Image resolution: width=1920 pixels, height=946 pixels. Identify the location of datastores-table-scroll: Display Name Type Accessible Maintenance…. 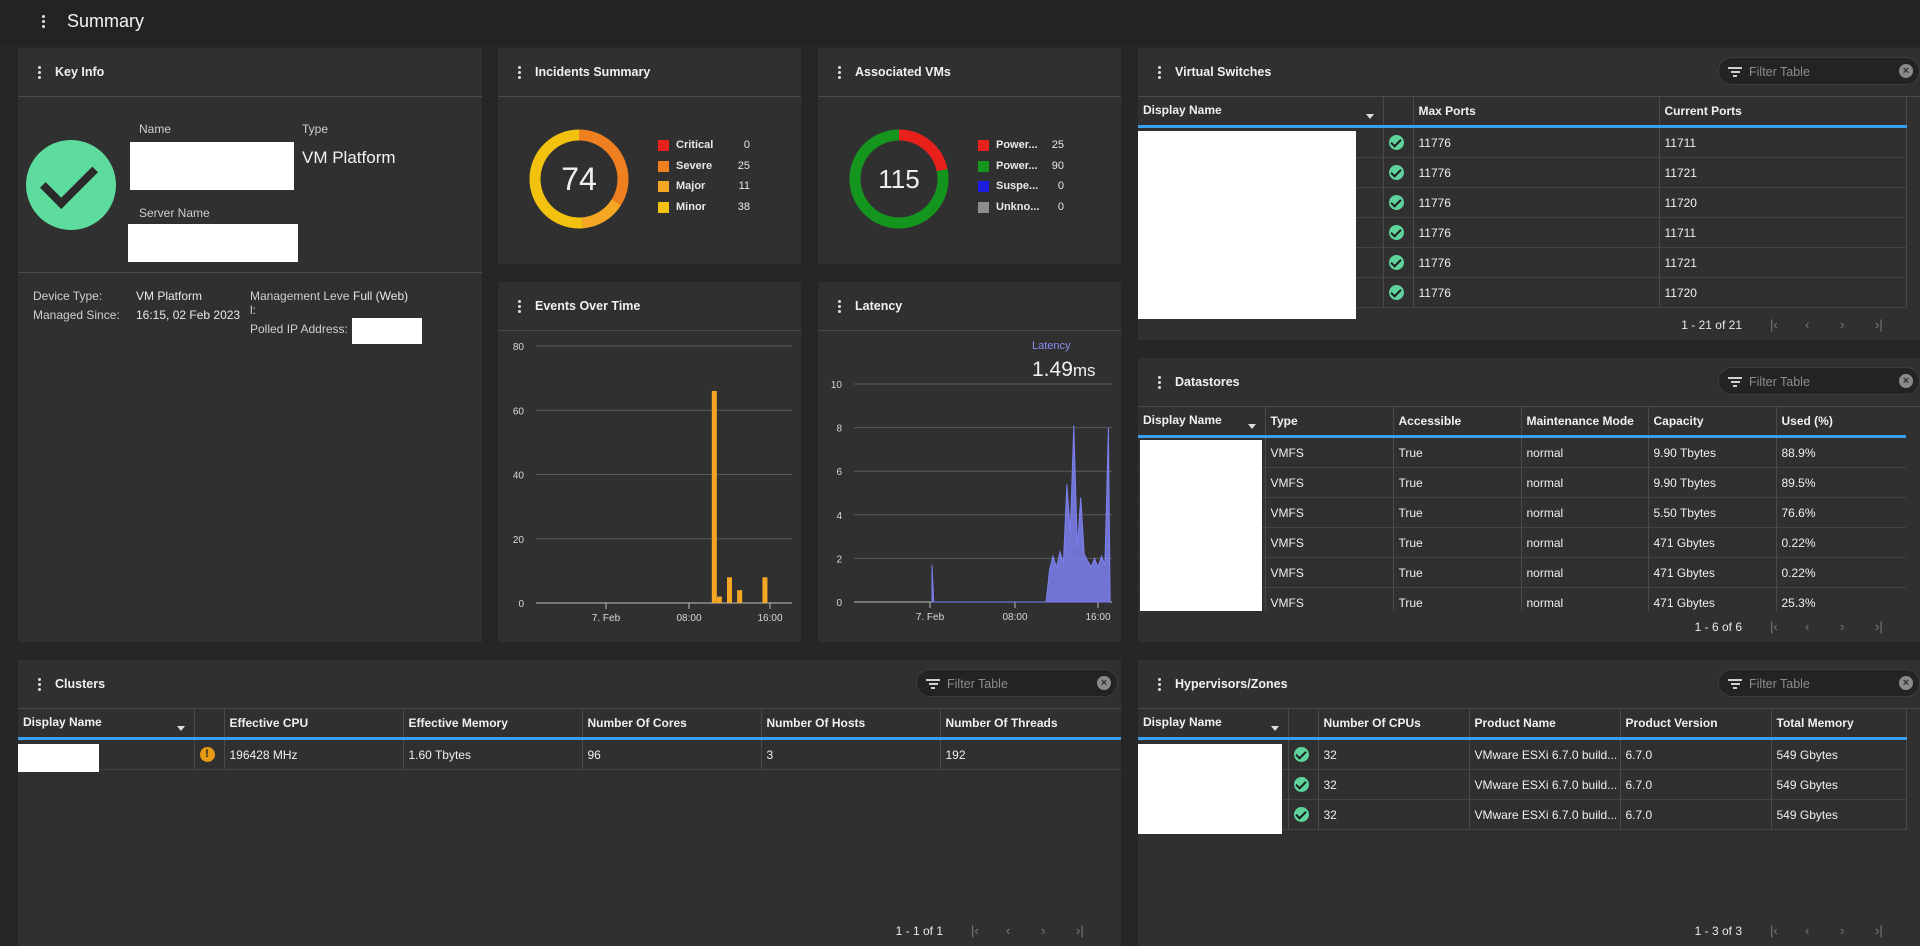
(1522, 509).